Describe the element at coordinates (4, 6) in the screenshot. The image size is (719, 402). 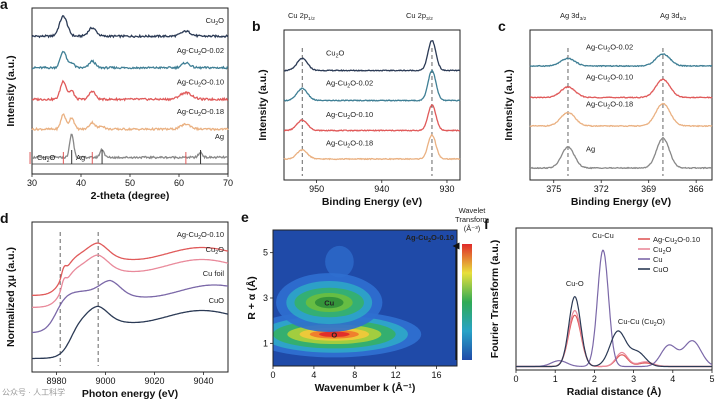
I see `panel-a-letter: a` at that location.